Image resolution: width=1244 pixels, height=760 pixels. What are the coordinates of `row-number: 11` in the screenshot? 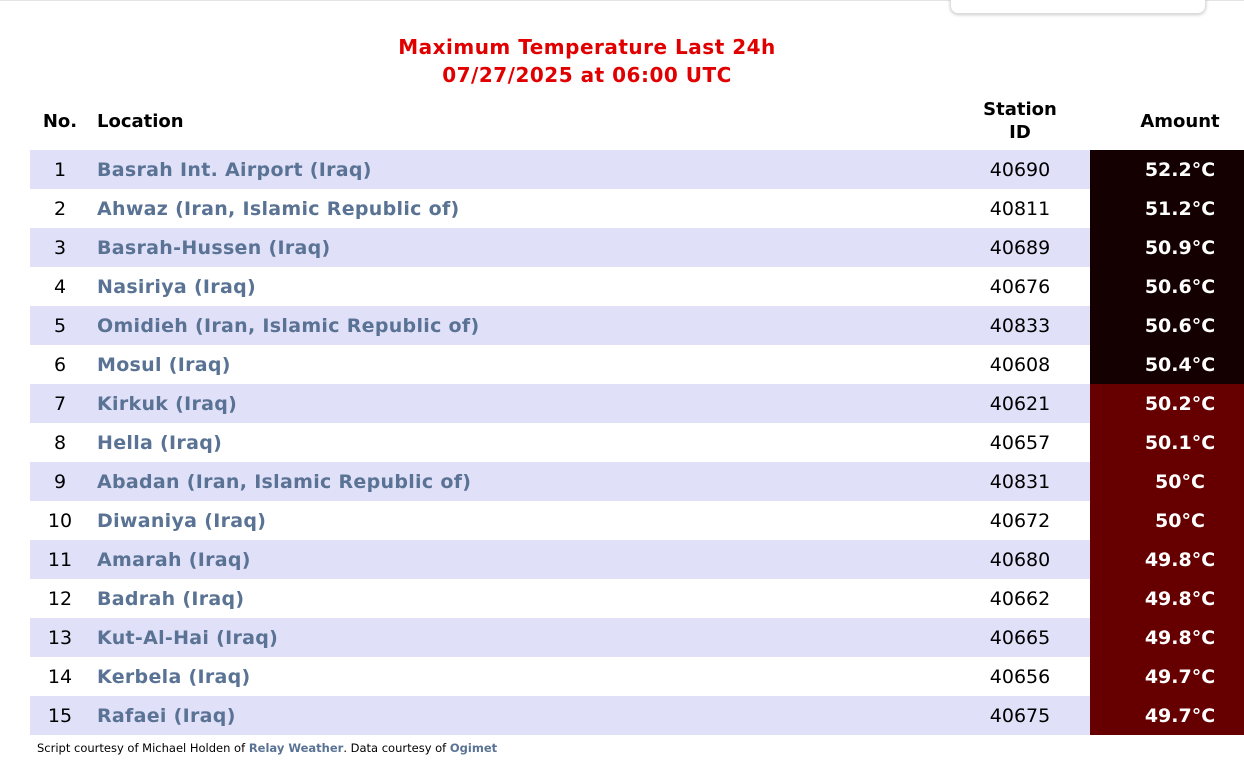 It's located at (60, 559).